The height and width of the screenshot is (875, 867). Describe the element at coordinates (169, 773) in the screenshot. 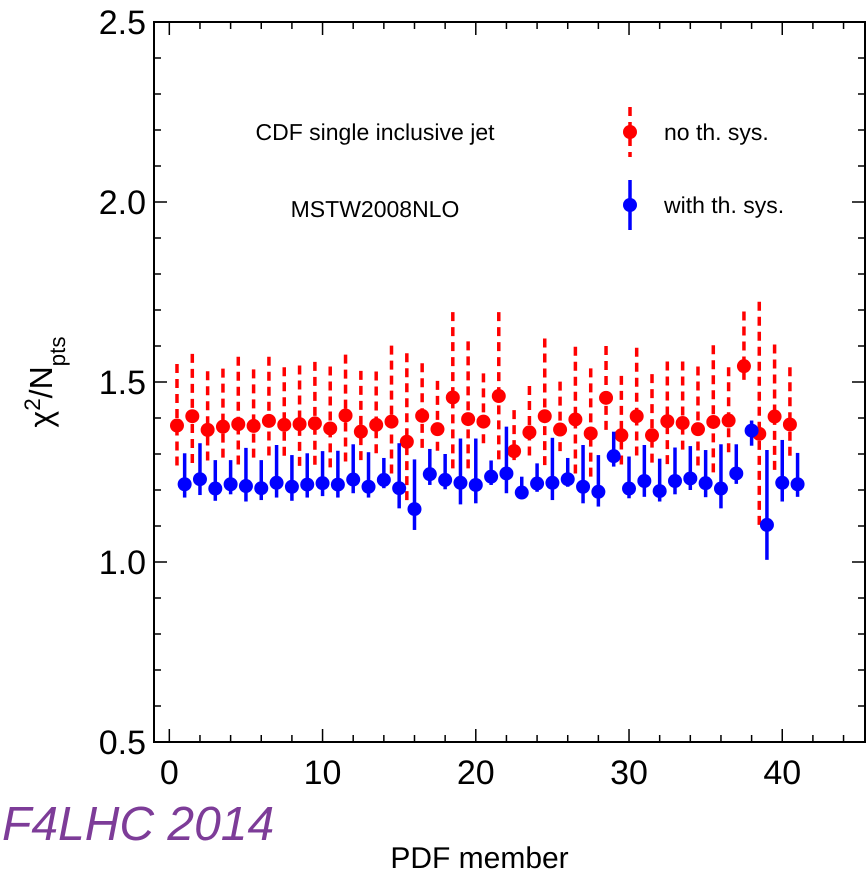

I see `x-tick-label: 0` at that location.